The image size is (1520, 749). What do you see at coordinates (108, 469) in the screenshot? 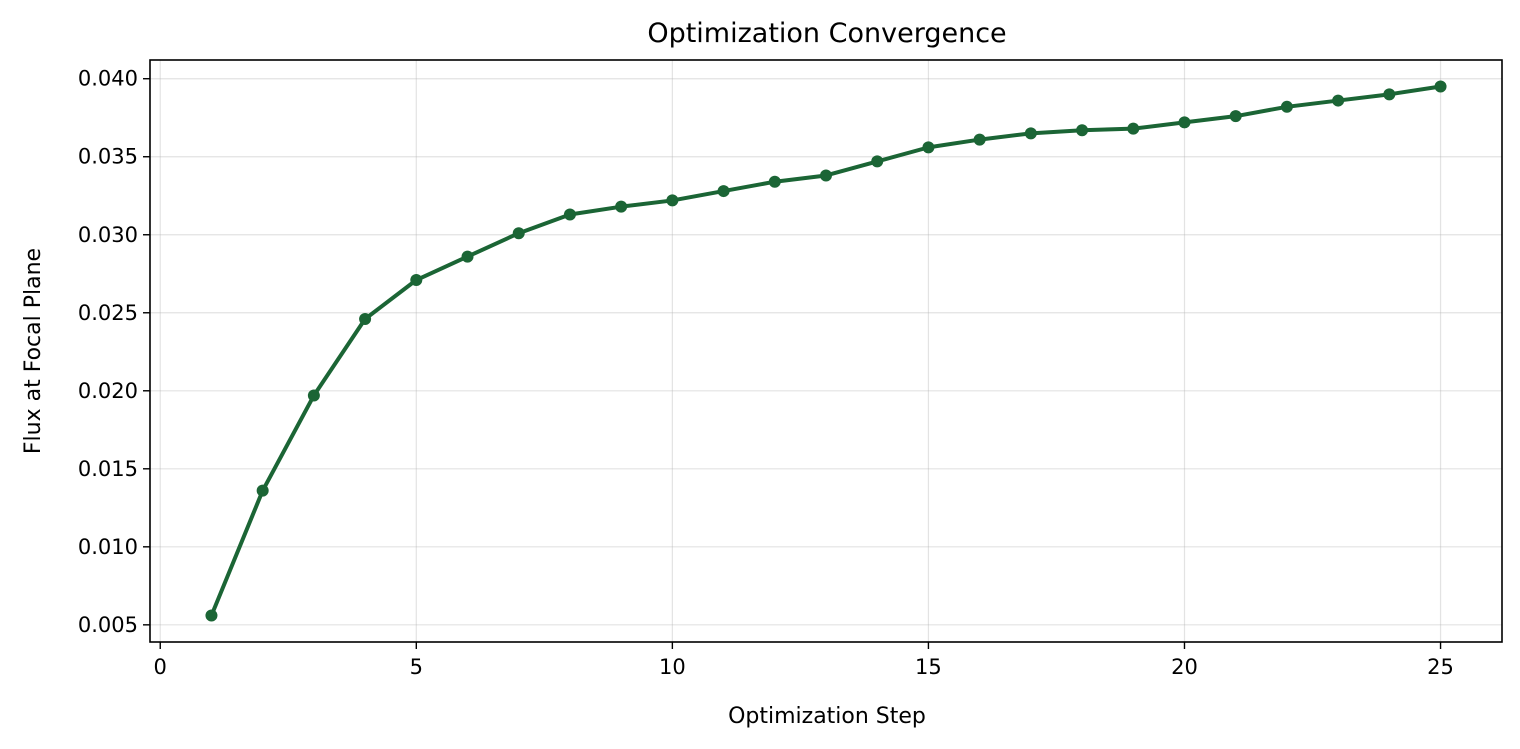
I see `y-tick-label: 0.015` at bounding box center [108, 469].